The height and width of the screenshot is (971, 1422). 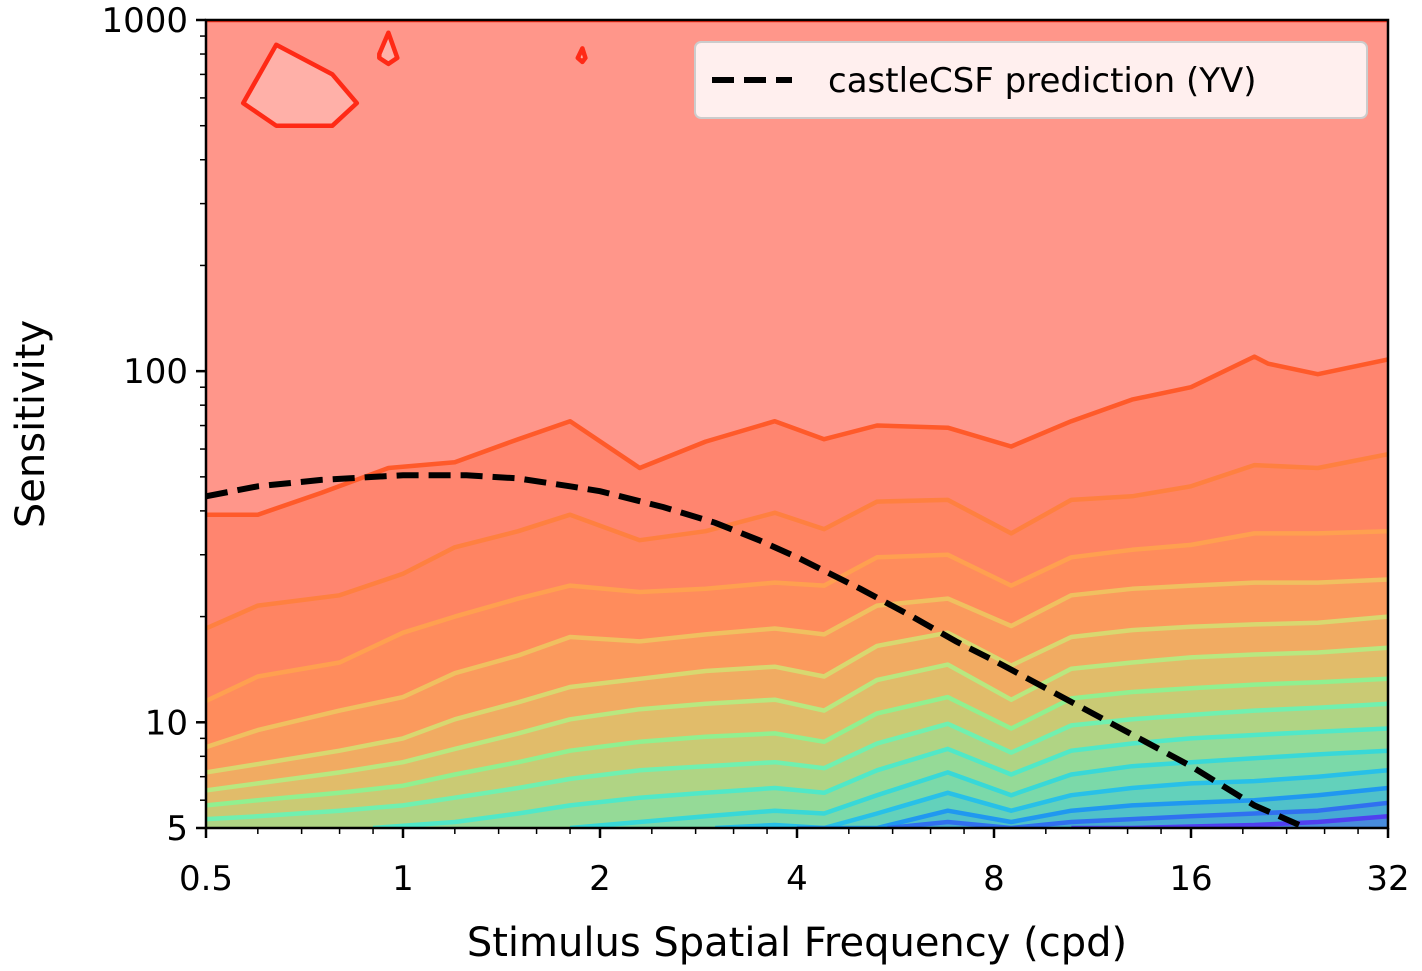 I want to click on y-tick-label: 100, so click(x=155, y=372).